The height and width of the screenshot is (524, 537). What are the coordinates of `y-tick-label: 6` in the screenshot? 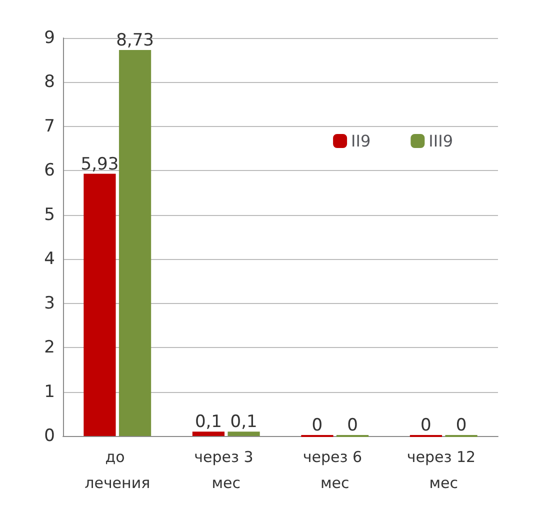 It's located at (49, 170).